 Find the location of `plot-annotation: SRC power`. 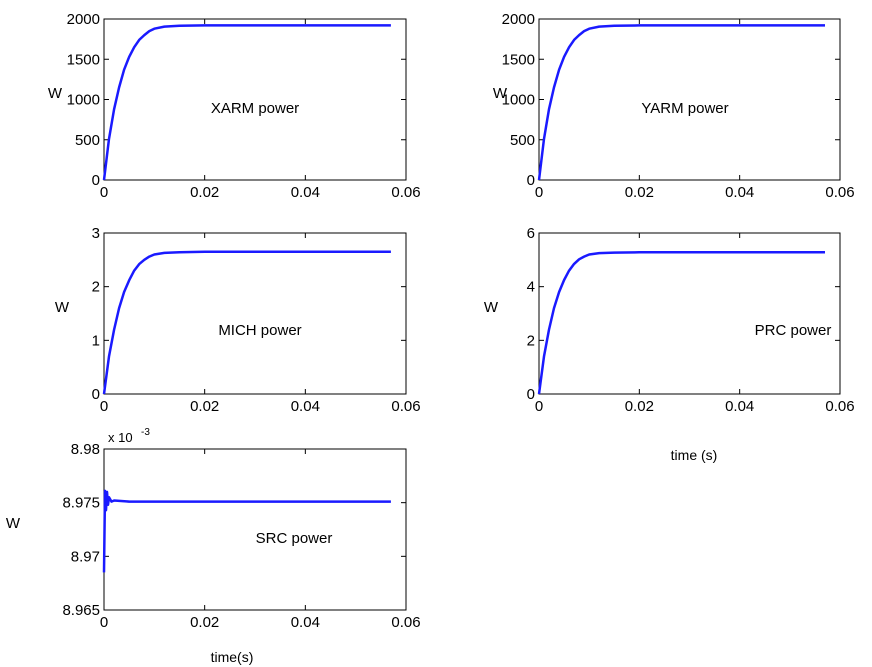

plot-annotation: SRC power is located at coordinates (294, 538).